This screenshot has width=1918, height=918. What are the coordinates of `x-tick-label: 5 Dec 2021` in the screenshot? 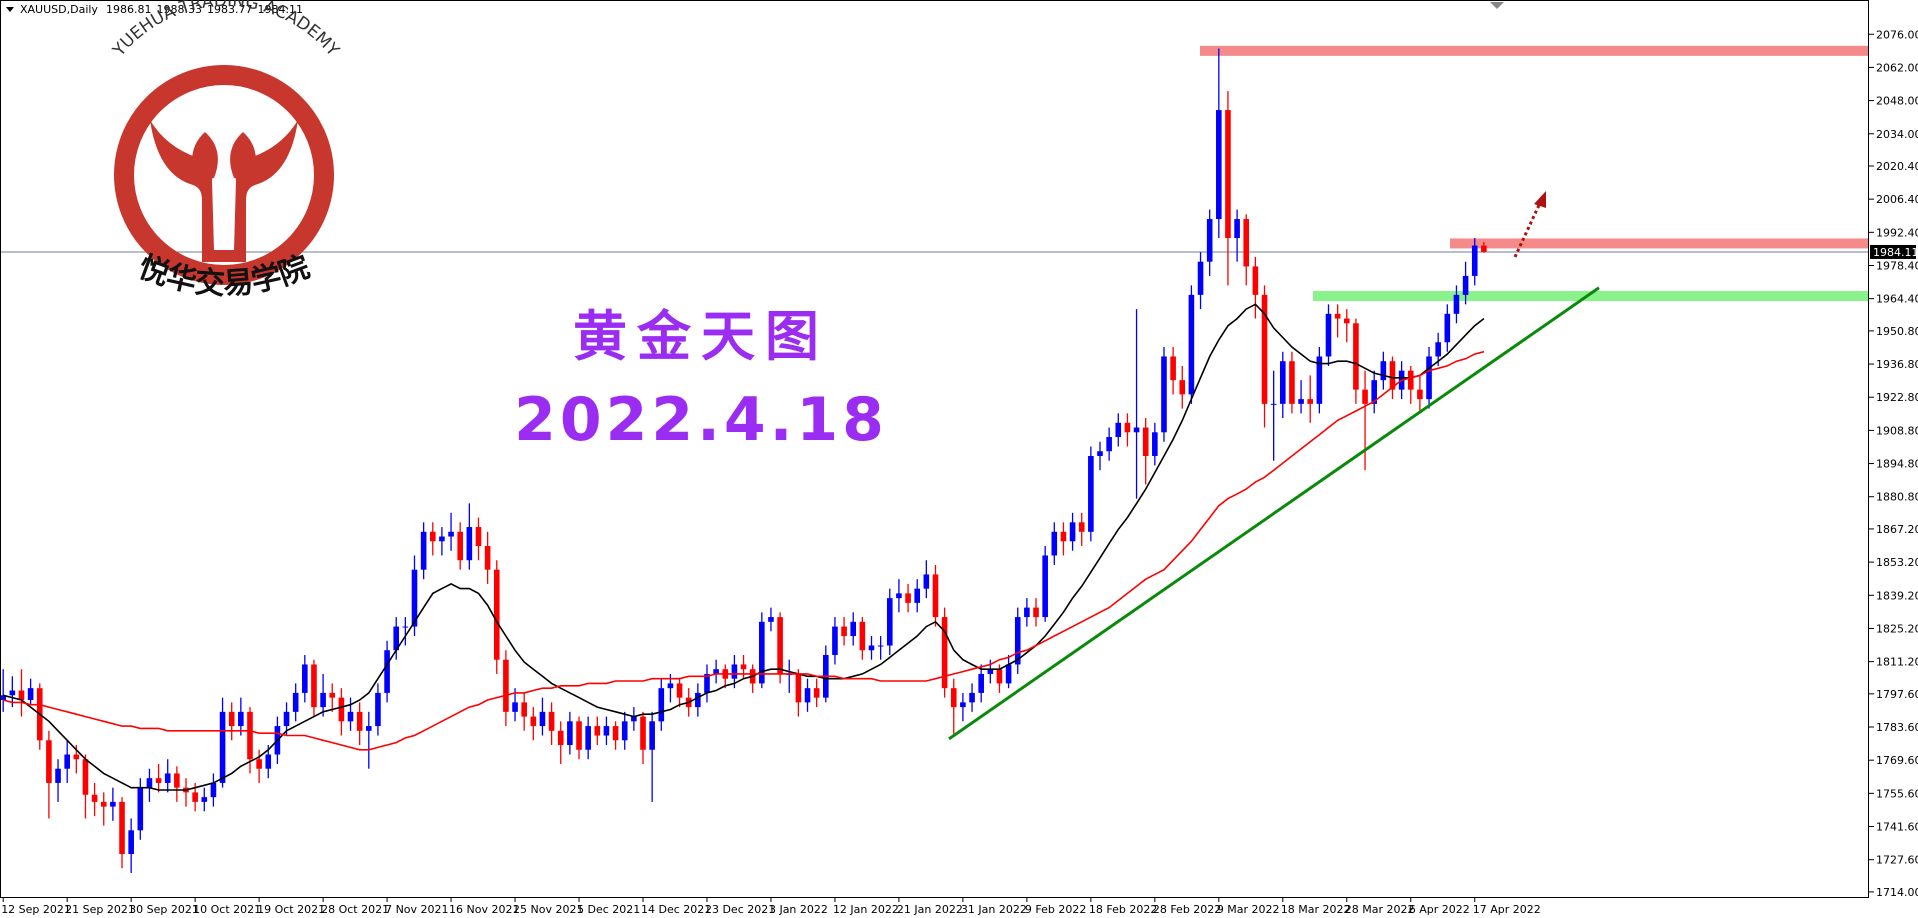 It's located at (608, 909).